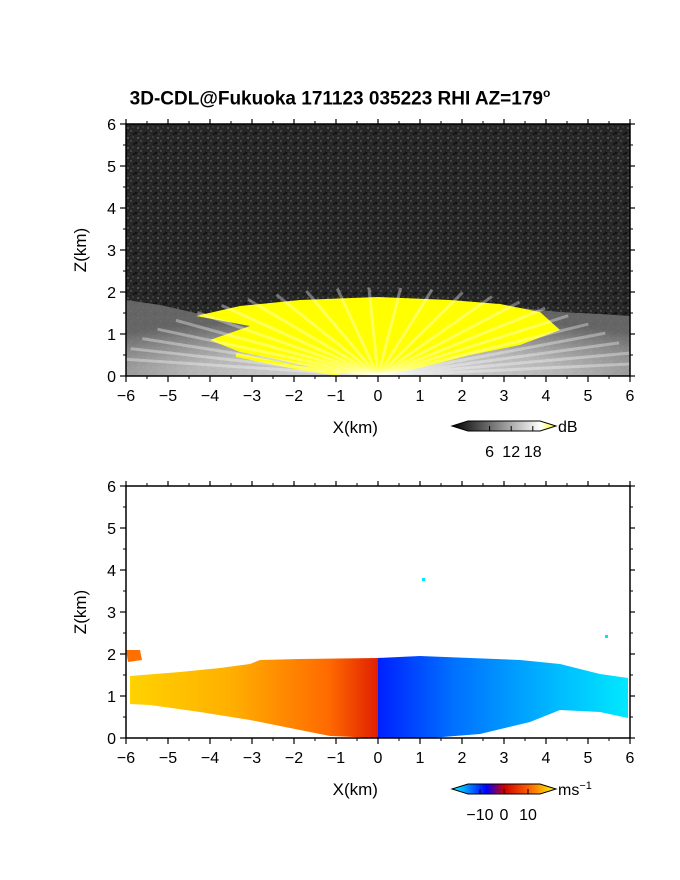 This screenshot has height=880, width=680. What do you see at coordinates (288, 364) in the screenshot?
I see `ground-sat-line` at bounding box center [288, 364].